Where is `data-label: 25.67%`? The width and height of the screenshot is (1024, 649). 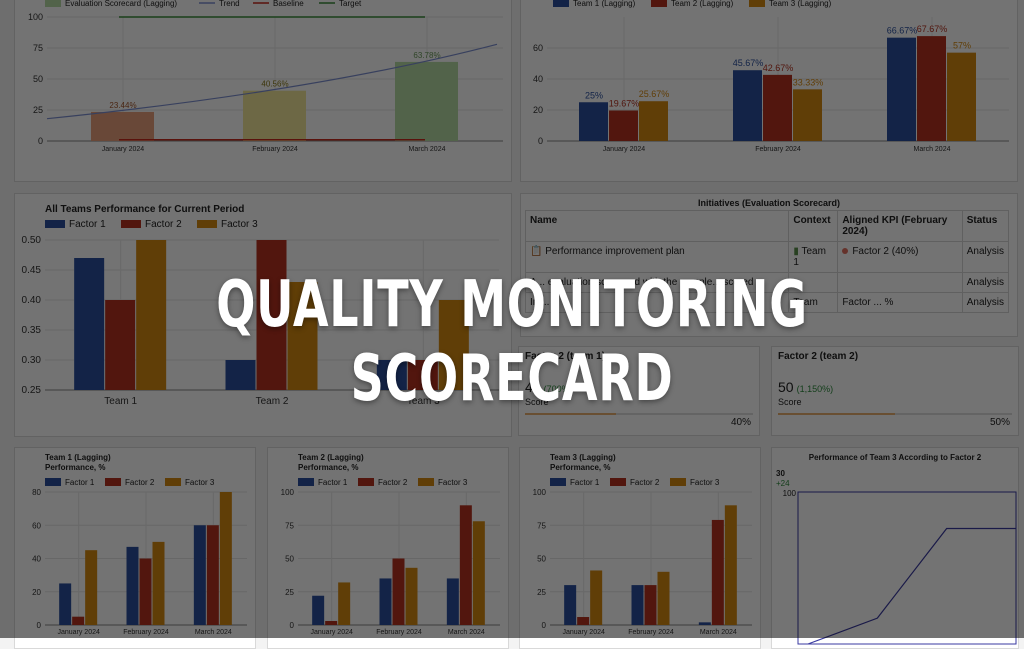 data-label: 25.67% is located at coordinates (654, 94).